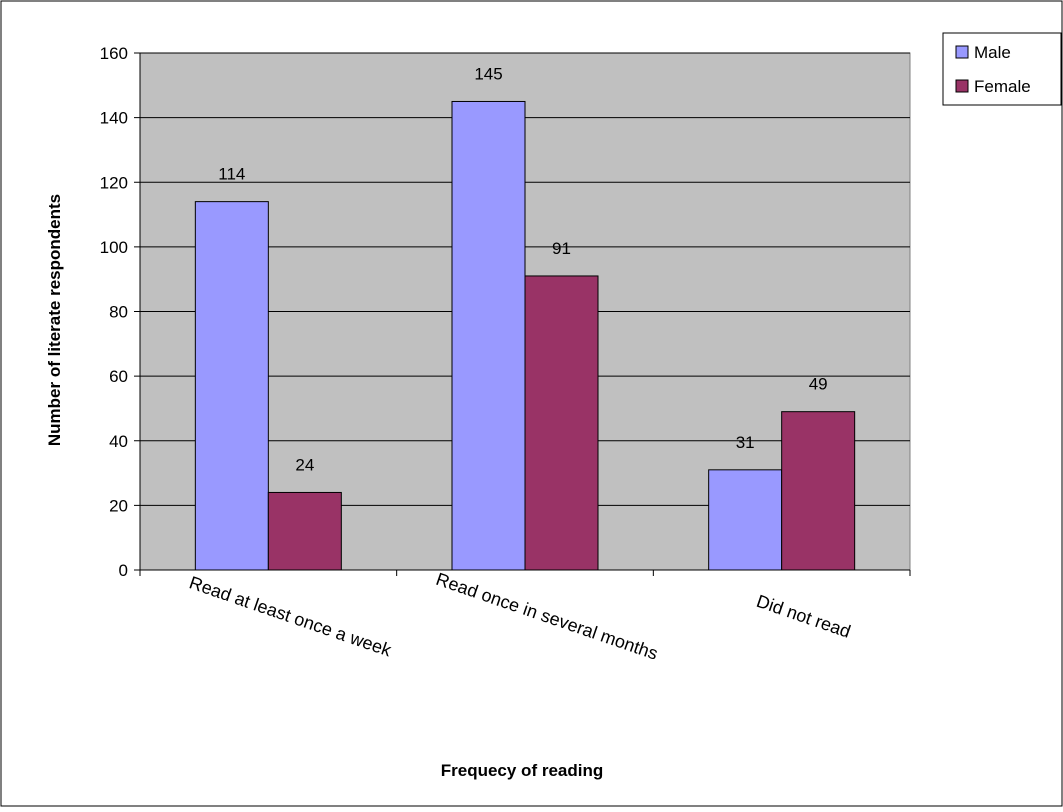 The width and height of the screenshot is (1063, 812). Describe the element at coordinates (1002, 86) in the screenshot. I see `legend-label-female: Female` at that location.